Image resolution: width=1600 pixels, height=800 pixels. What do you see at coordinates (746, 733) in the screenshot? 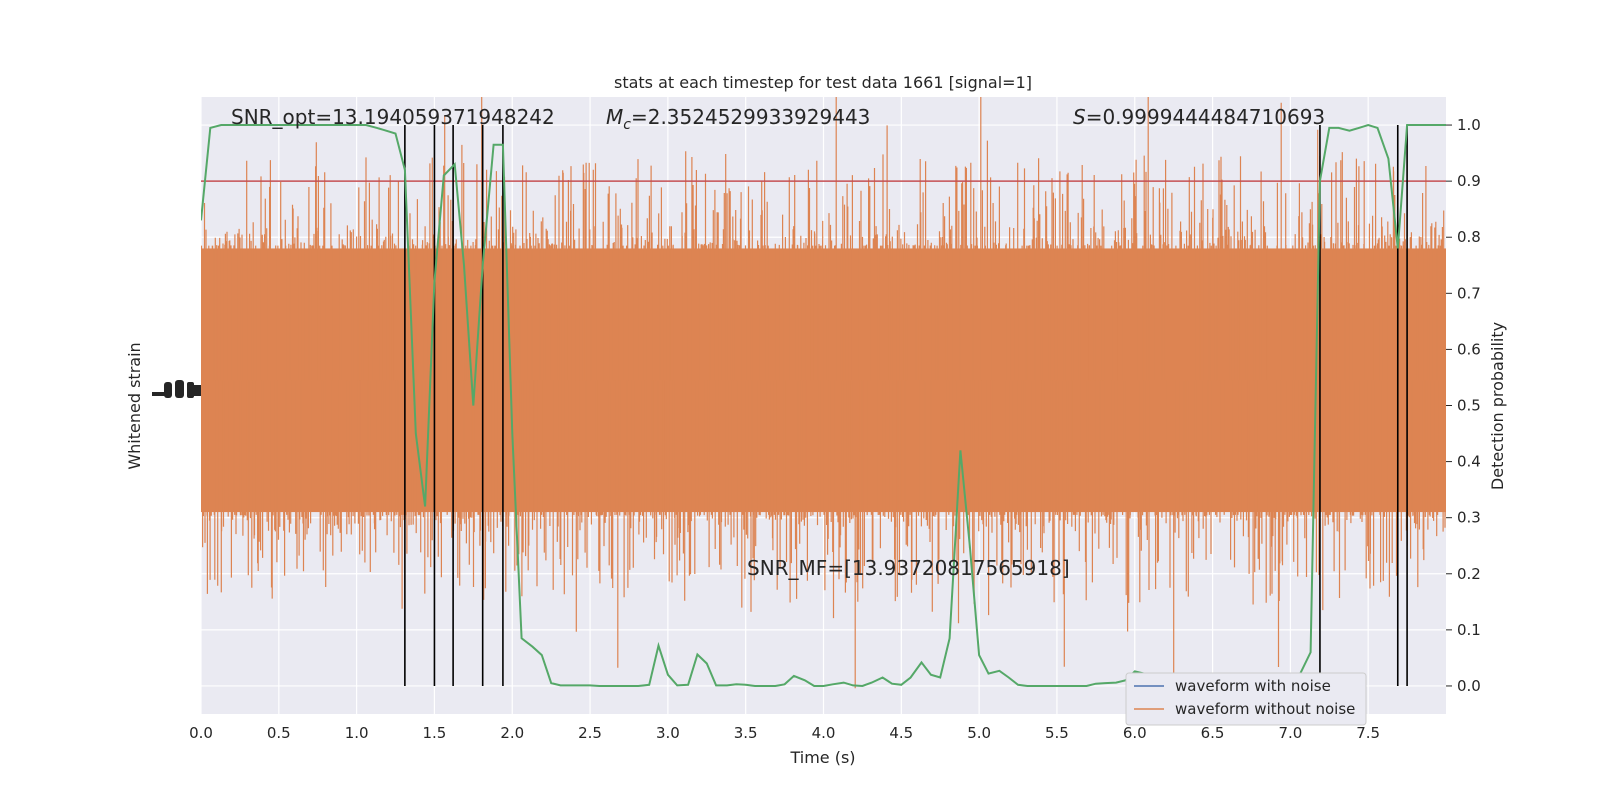
I see `x-tick-label-7: 3.5` at bounding box center [746, 733].